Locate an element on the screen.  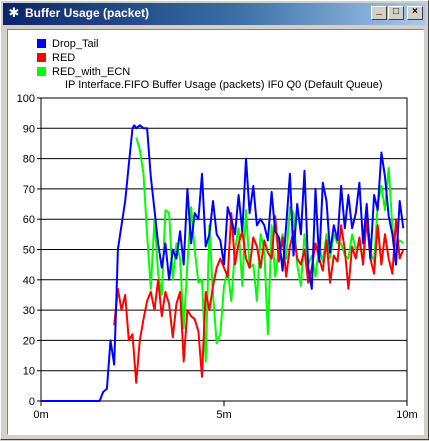
title-bar: ✱ Buffer Usage (packet) _ □ × is located at coordinates (214, 14).